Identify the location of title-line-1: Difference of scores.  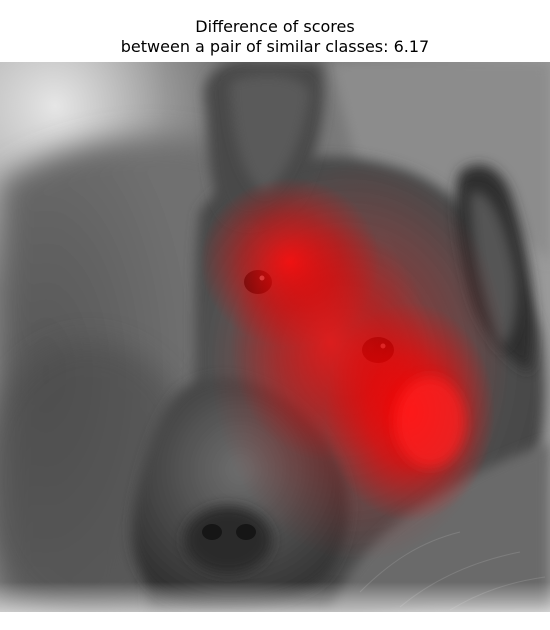
(275, 26).